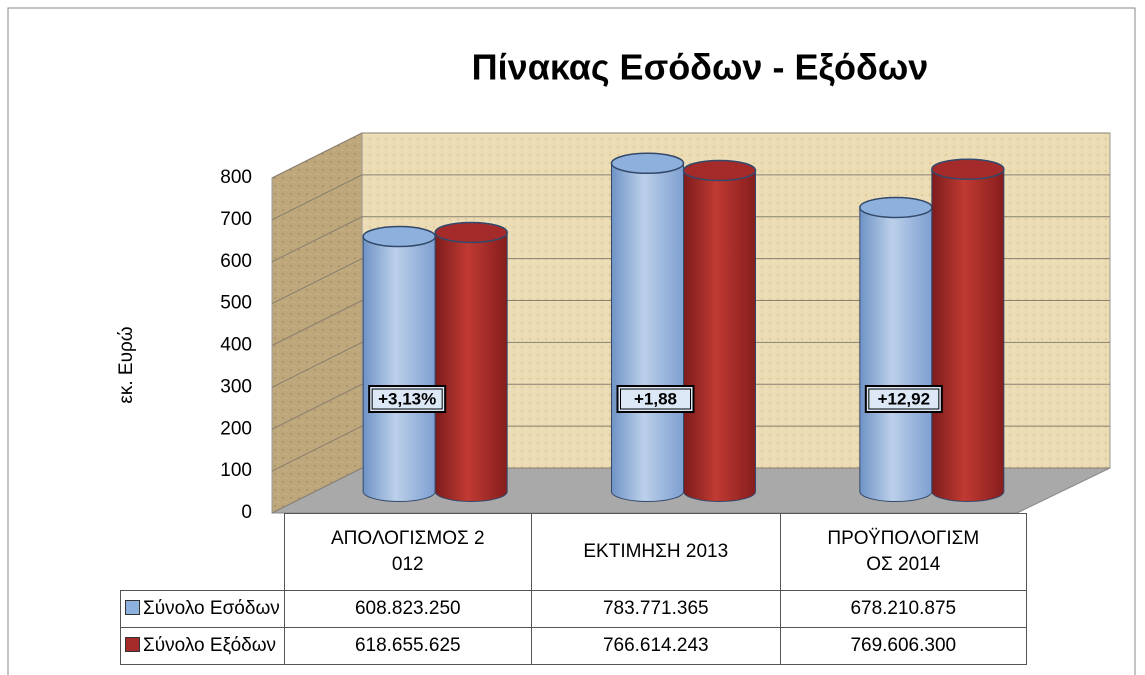 Image resolution: width=1145 pixels, height=675 pixels. I want to click on category-cell: ΕΚΤΙΜΗΣΗ 2013, so click(655, 552).